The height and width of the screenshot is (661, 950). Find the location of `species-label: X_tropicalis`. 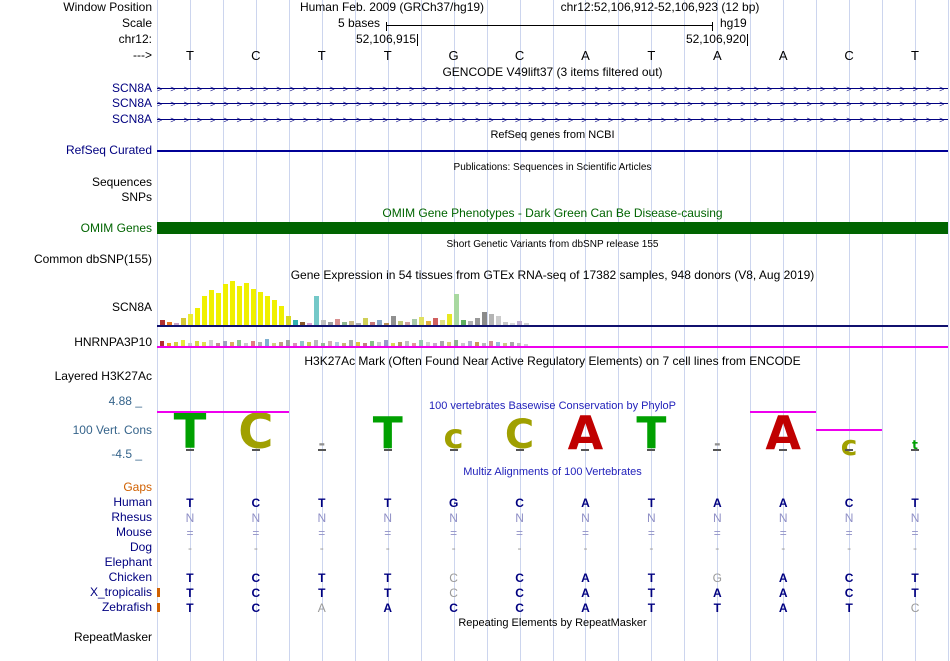

species-label: X_tropicalis is located at coordinates (120, 592).